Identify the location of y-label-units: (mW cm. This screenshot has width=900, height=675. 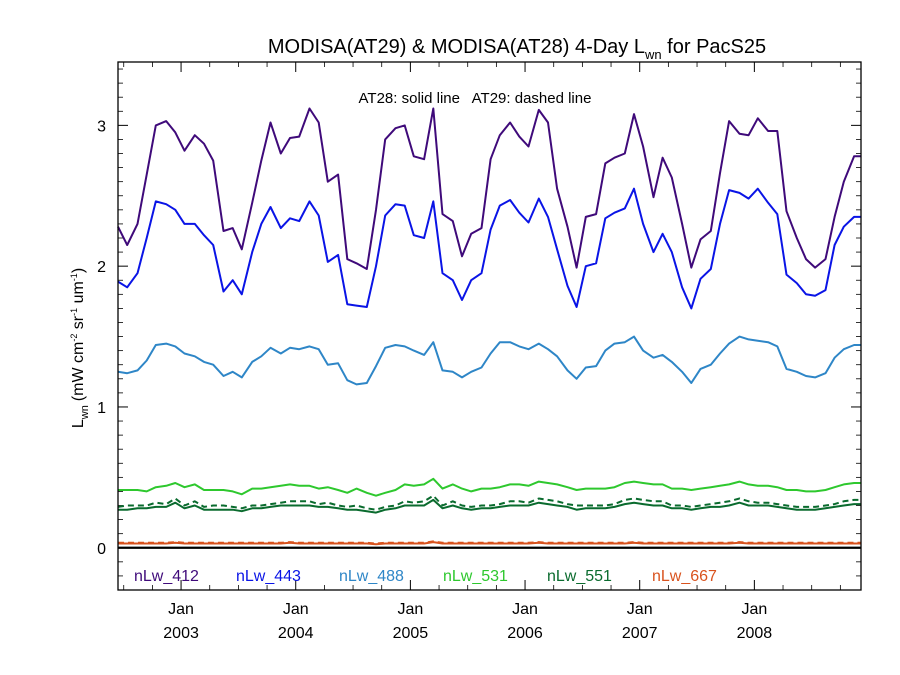
(78, 372).